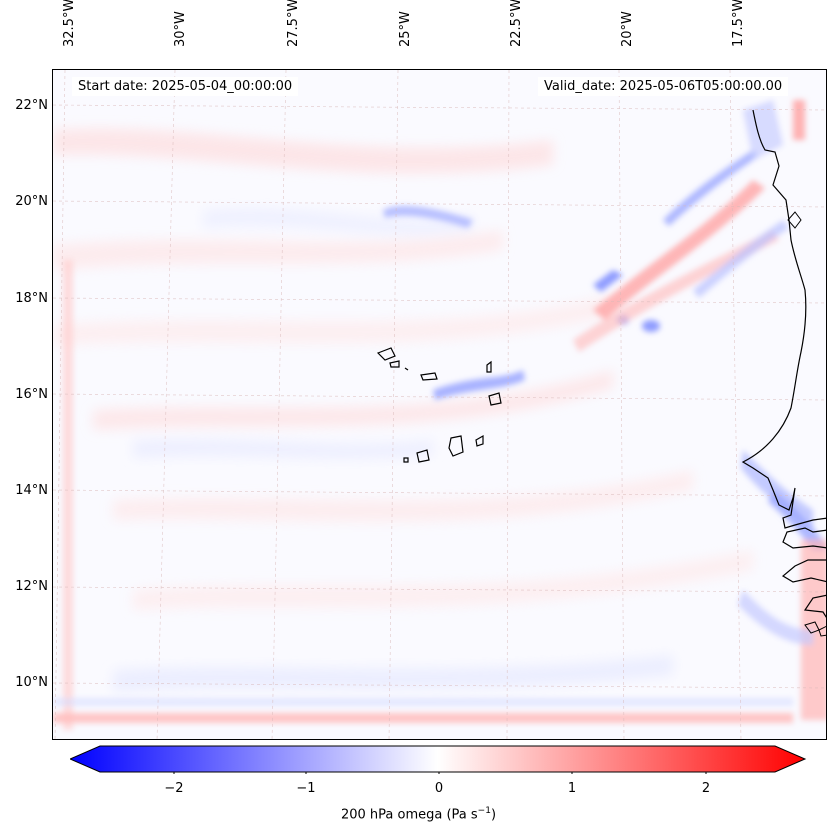  What do you see at coordinates (31, 682) in the screenshot?
I see `lat-tick-10n: 10°N` at bounding box center [31, 682].